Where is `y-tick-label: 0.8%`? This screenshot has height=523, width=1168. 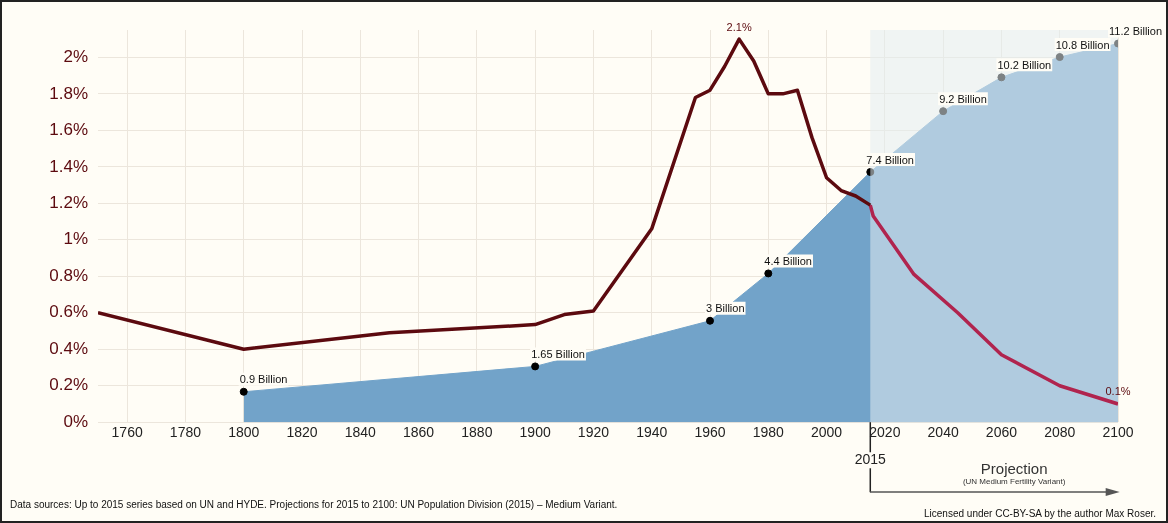
y-tick-label: 0.8% is located at coordinates (68, 275).